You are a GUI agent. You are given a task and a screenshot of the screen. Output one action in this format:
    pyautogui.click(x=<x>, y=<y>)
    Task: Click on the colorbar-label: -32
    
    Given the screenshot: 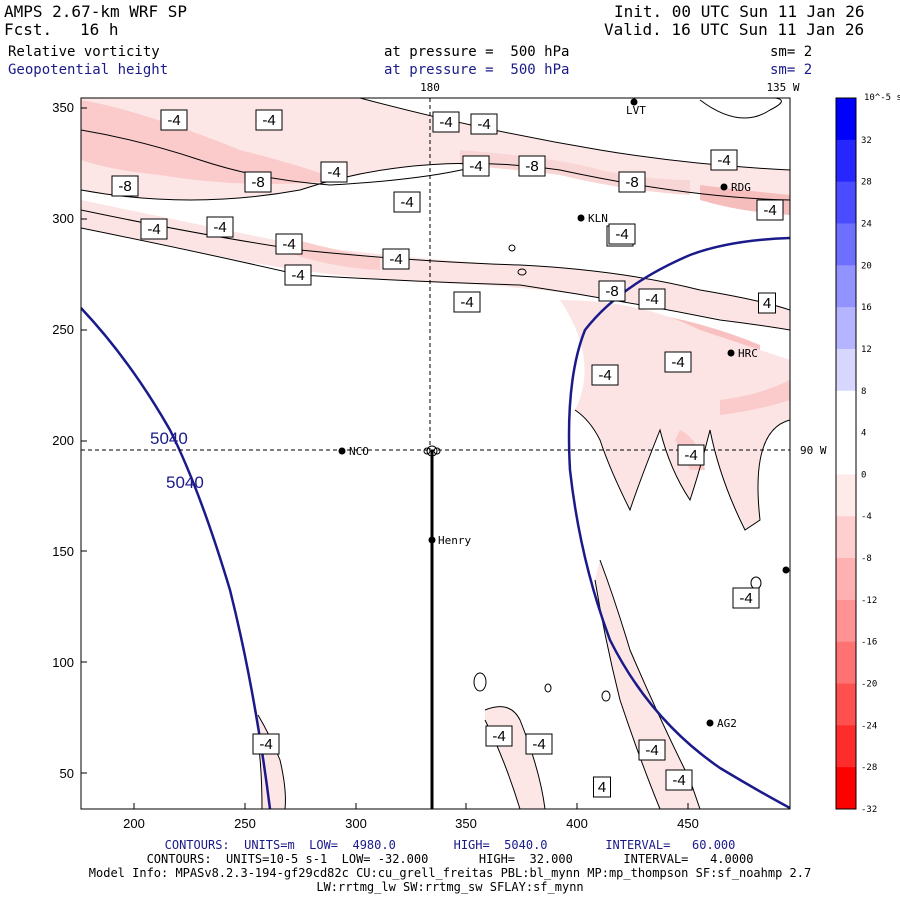 What is the action you would take?
    pyautogui.click(x=869, y=810)
    